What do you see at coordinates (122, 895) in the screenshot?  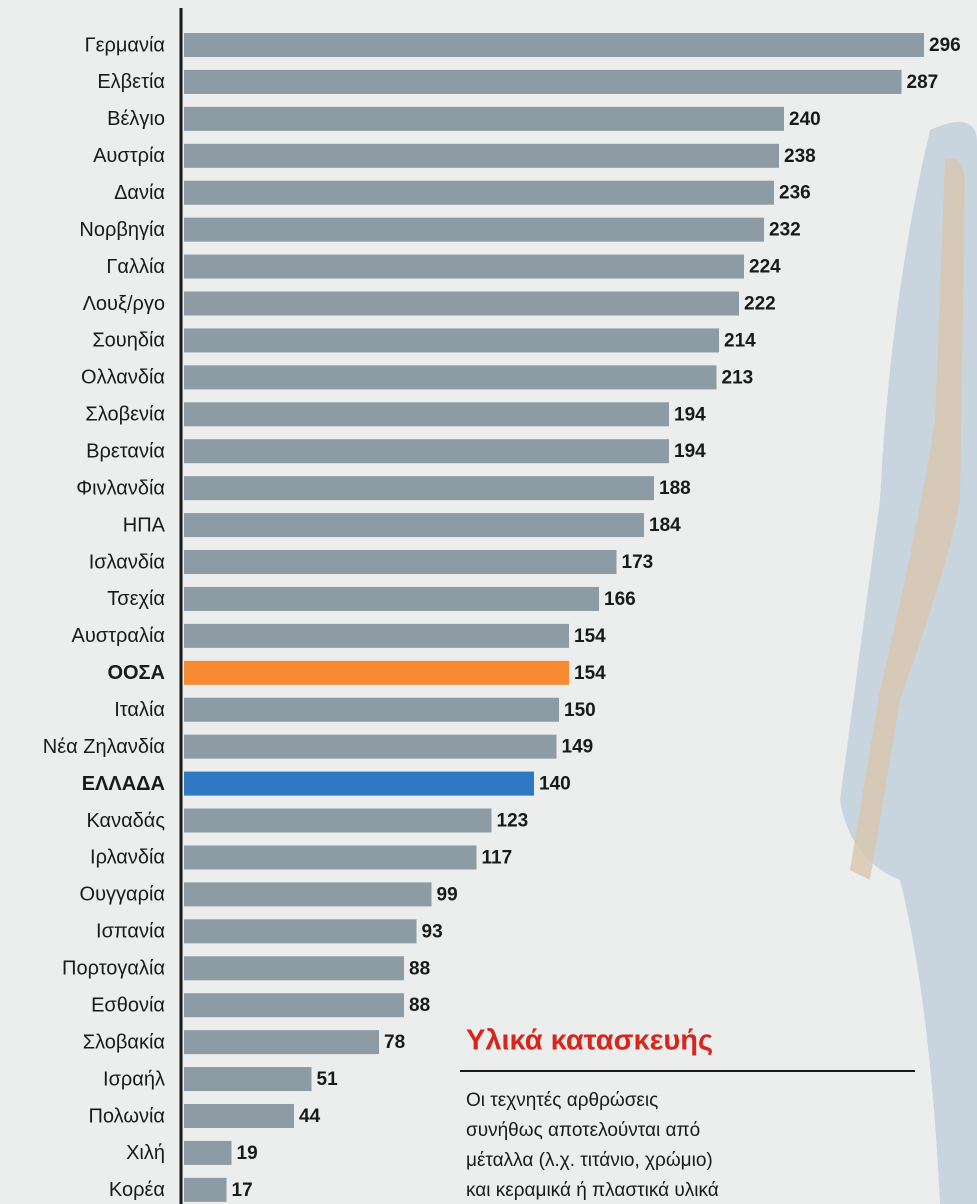 I see `category-label: Ουγγαρία` at bounding box center [122, 895].